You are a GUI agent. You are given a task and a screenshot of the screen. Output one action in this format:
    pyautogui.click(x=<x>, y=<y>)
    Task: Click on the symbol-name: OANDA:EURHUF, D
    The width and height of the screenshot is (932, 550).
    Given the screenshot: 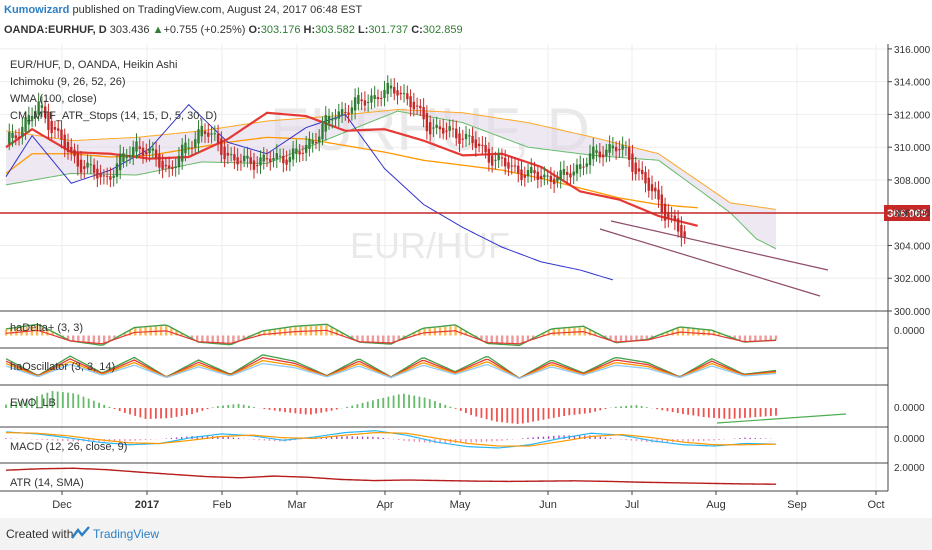 What is the action you would take?
    pyautogui.click(x=55, y=30)
    